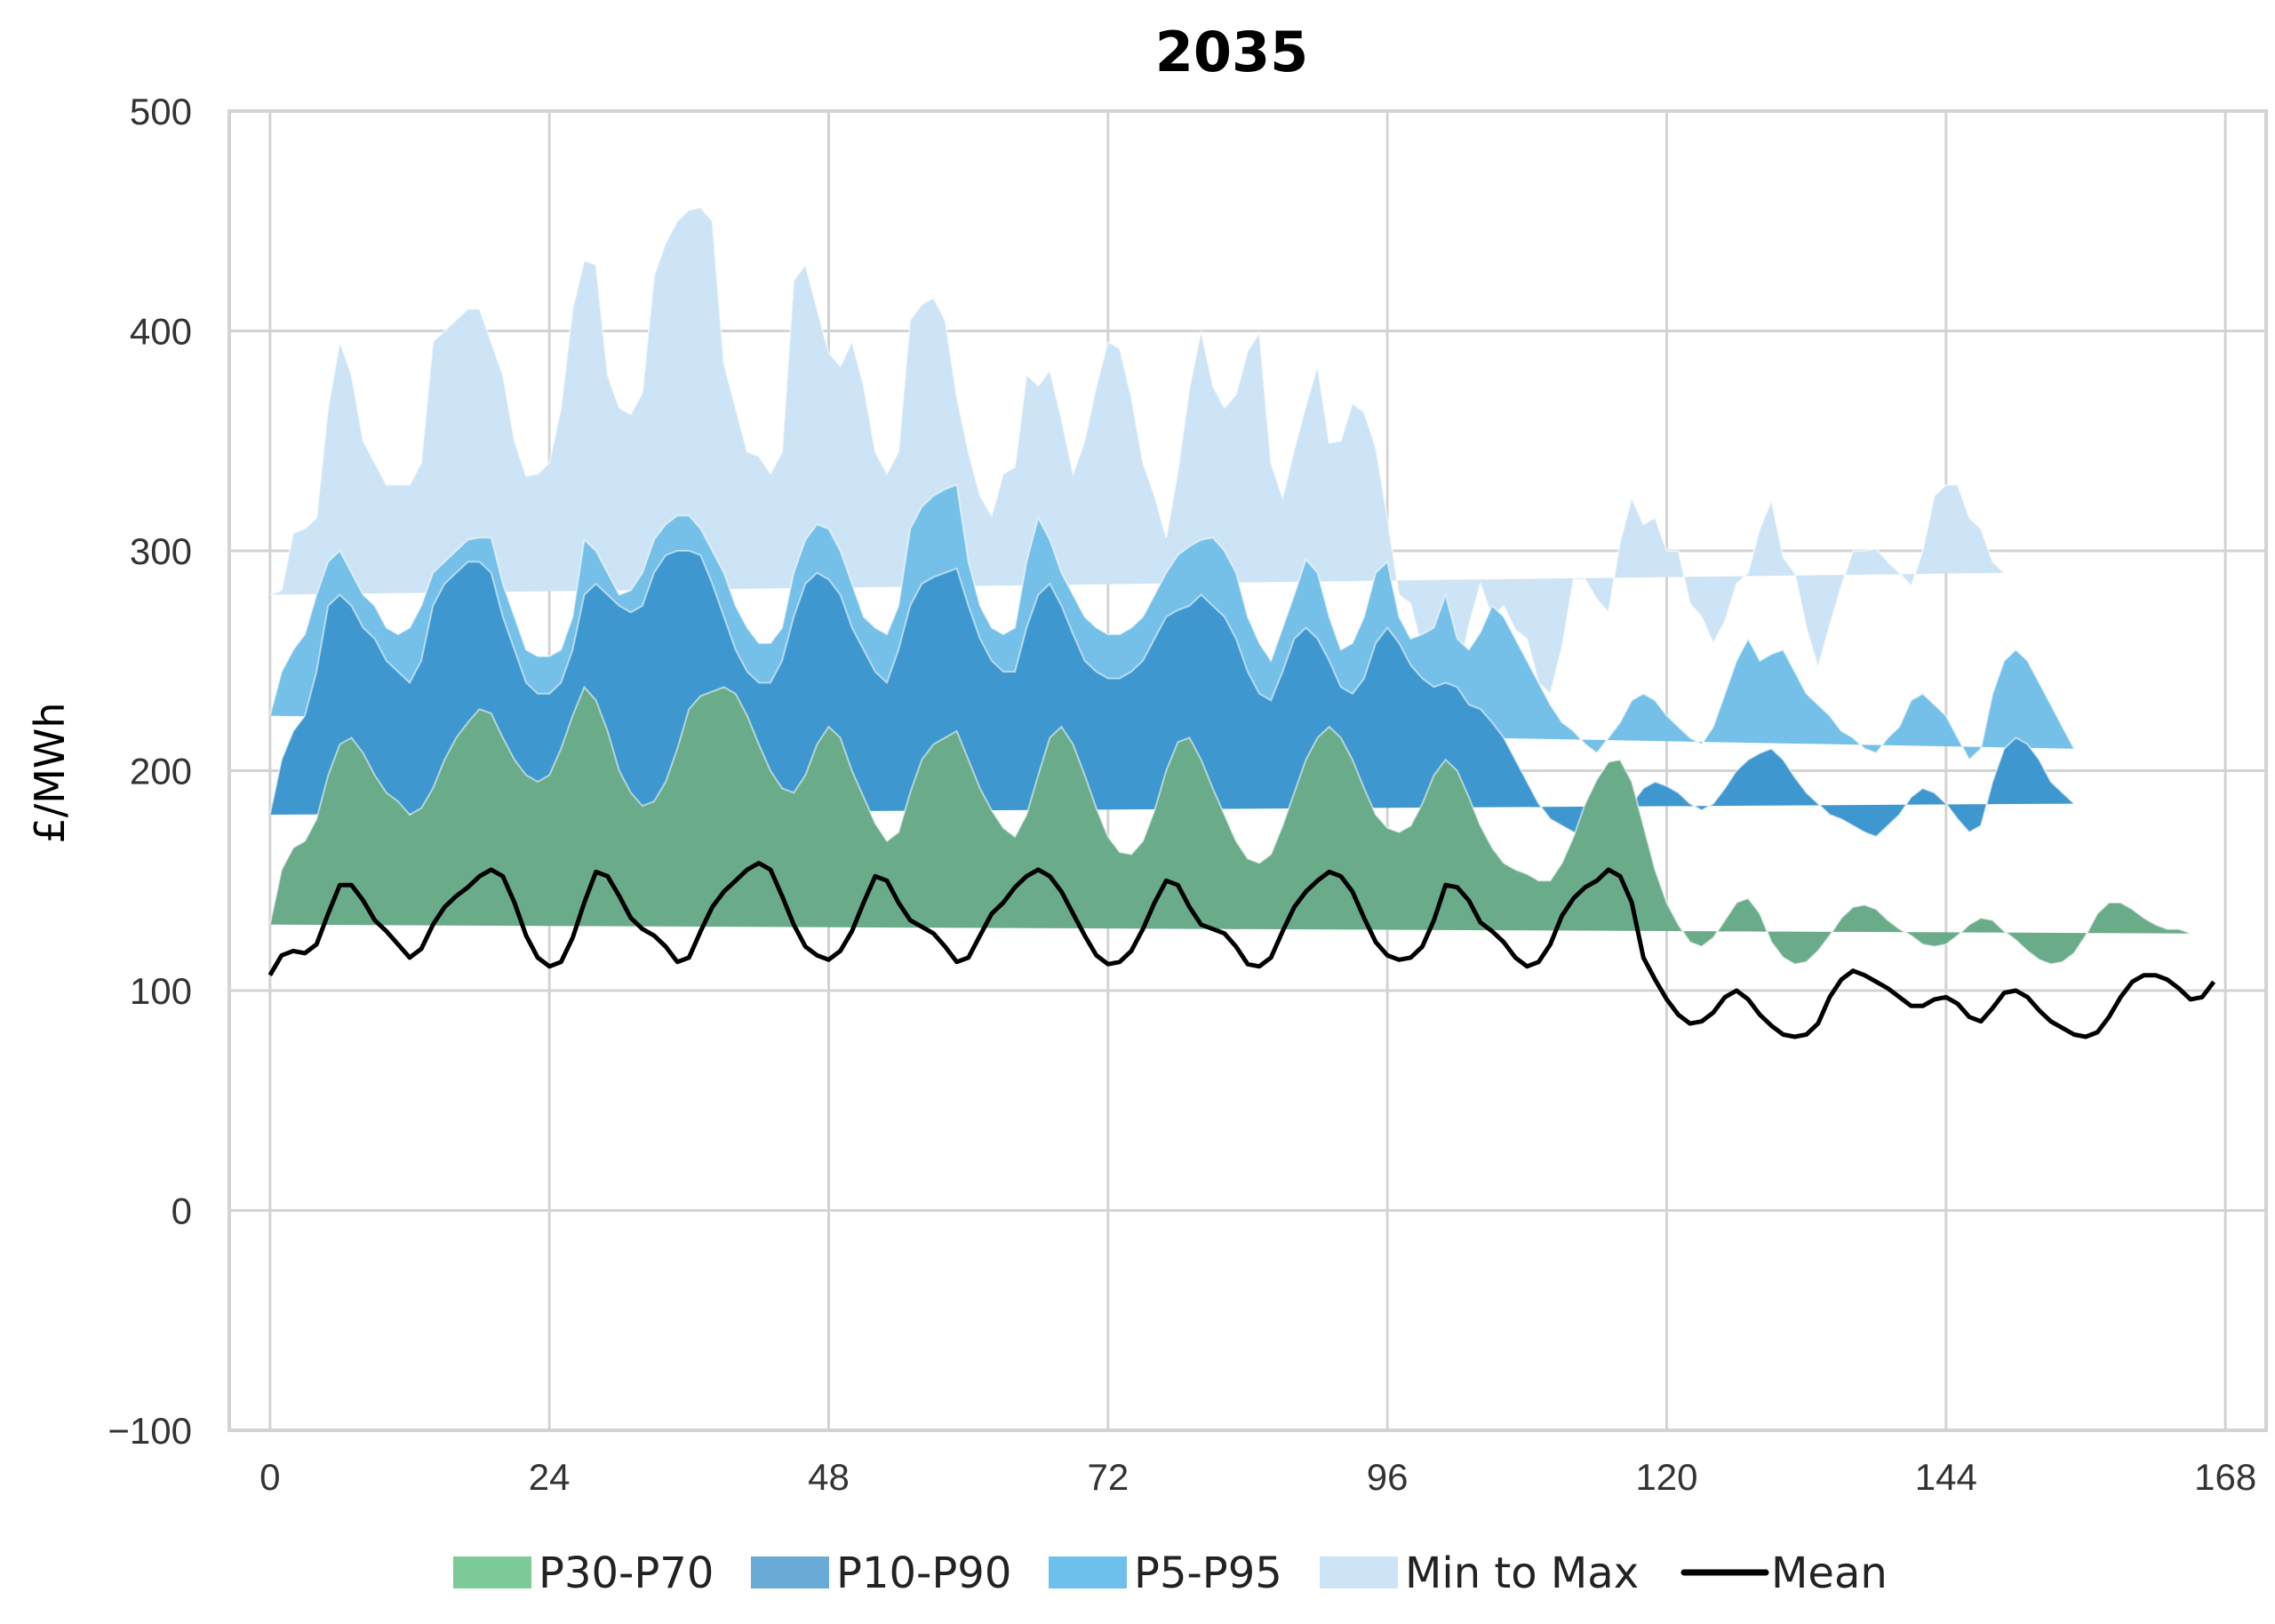 The height and width of the screenshot is (1624, 2275). I want to click on y-tick-label: 0, so click(182, 1211).